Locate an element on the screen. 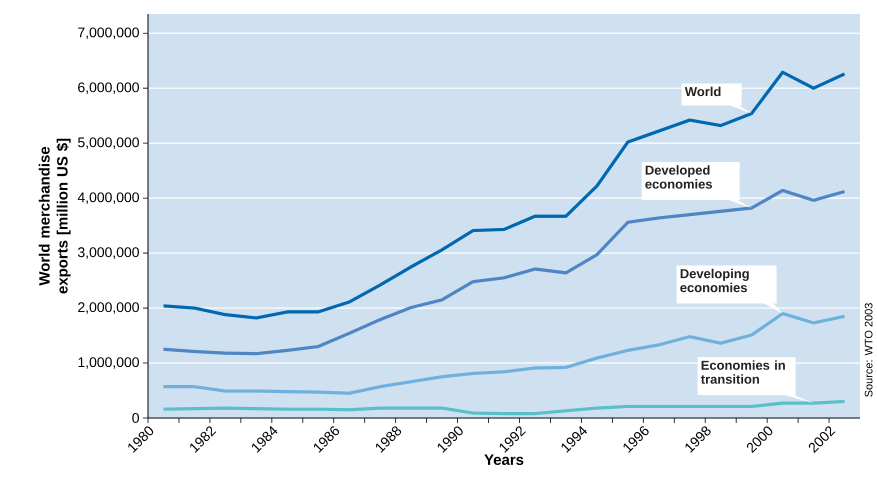 The image size is (877, 488). series-label: World is located at coordinates (702, 91).